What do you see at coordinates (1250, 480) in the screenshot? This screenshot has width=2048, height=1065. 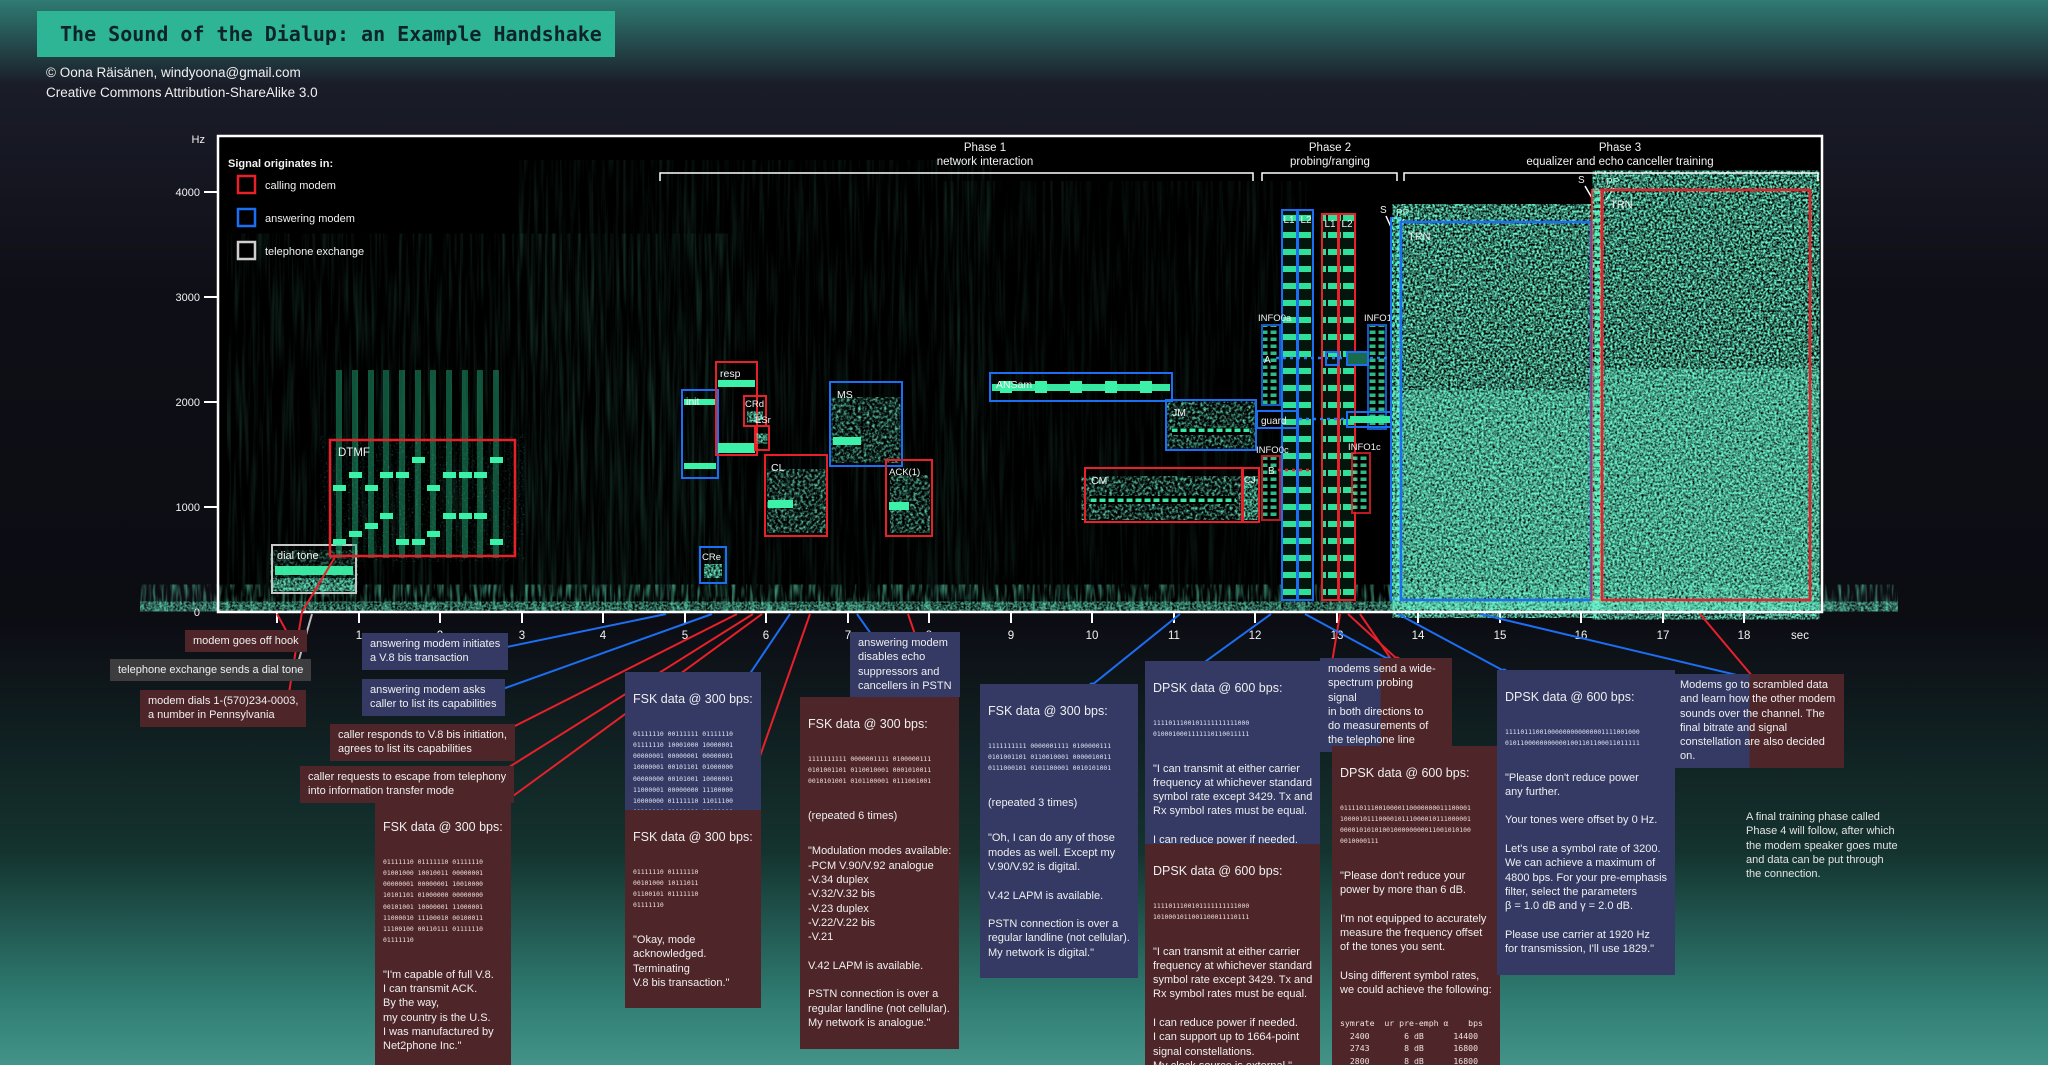 I see `svg-text: CJ` at bounding box center [1250, 480].